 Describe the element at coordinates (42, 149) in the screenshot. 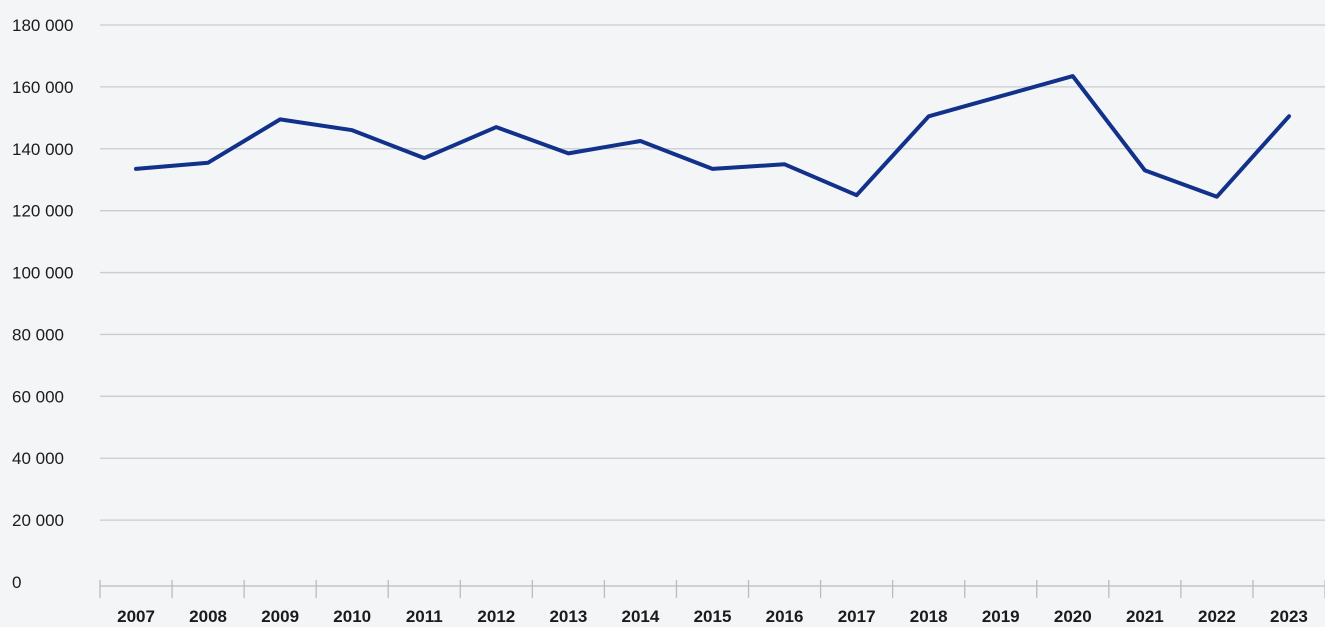

I see `y-tick-label: 140 000` at that location.